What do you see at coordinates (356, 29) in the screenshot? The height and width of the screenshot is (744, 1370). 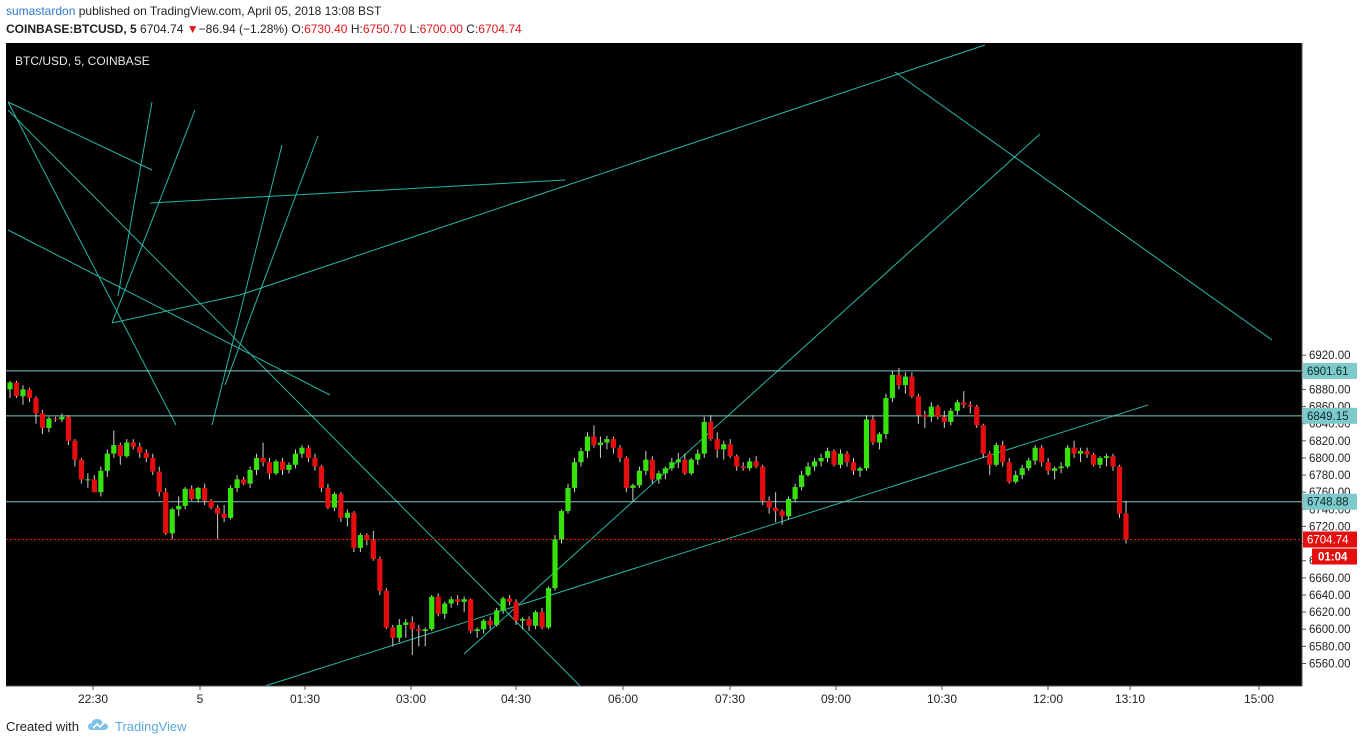 I see `high-label: H:` at bounding box center [356, 29].